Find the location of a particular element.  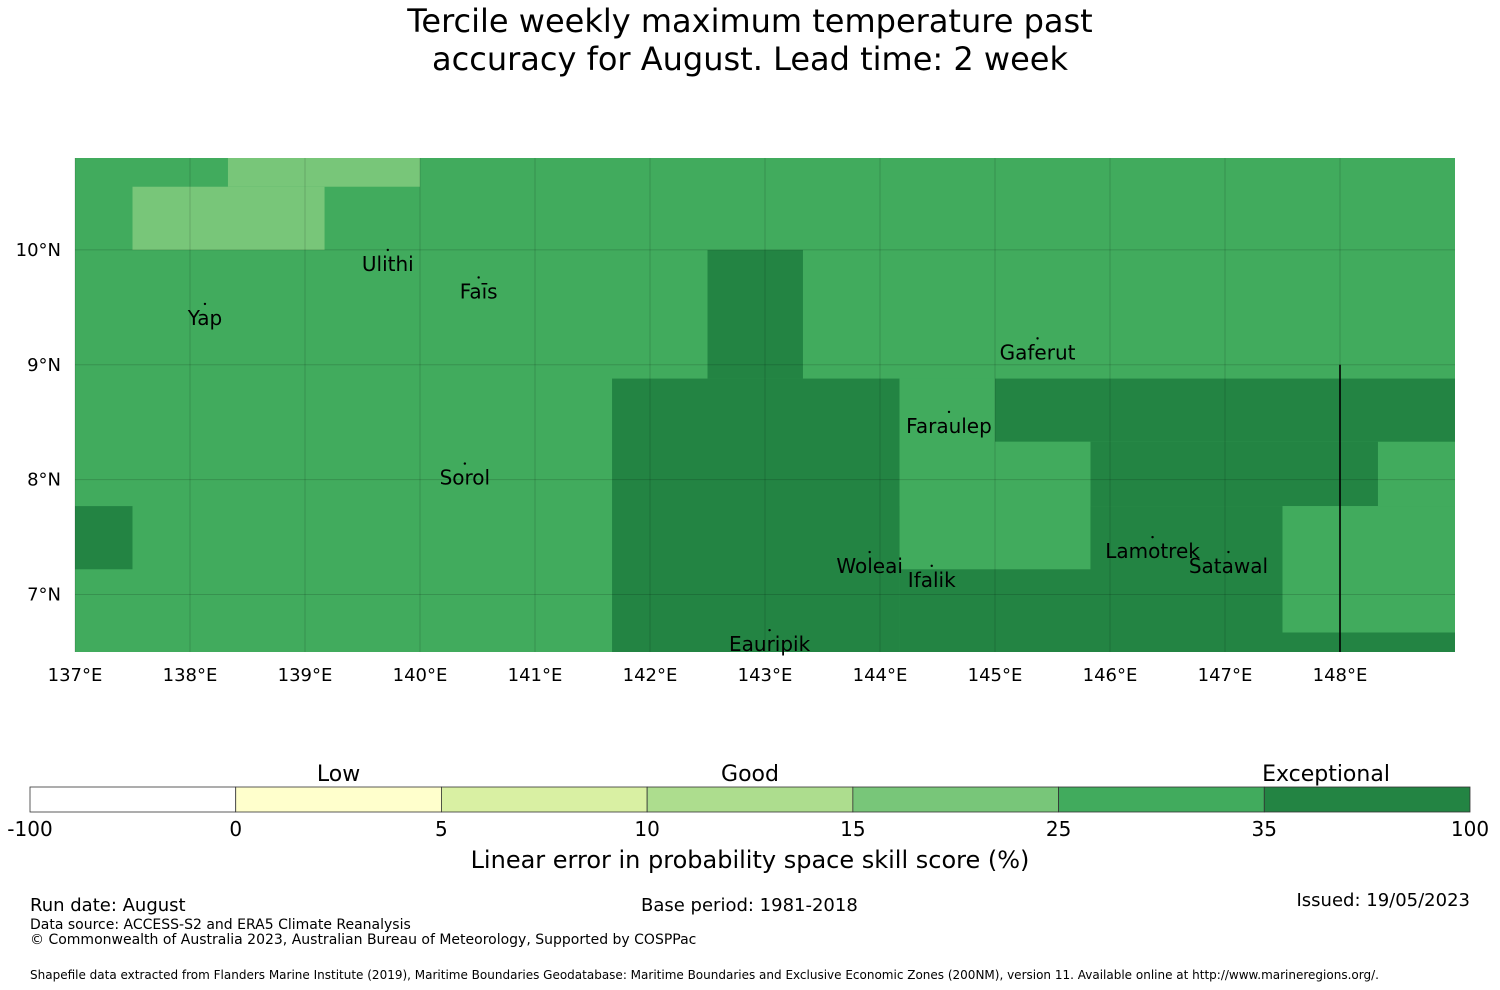

longitude-tick-label: 143°E is located at coordinates (765, 675).